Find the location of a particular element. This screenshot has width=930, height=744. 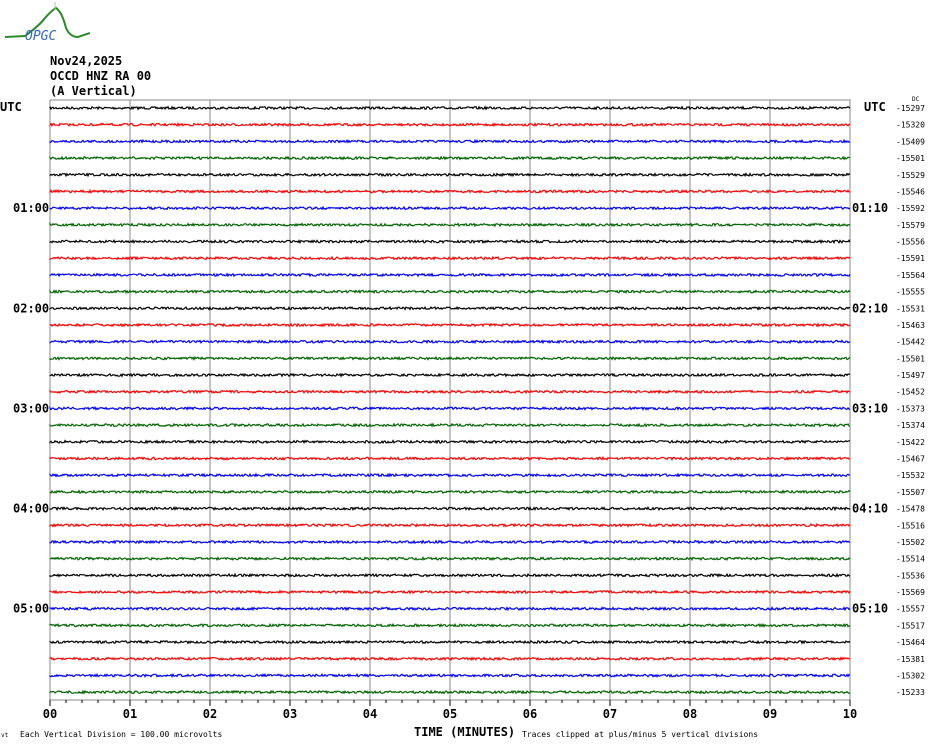

dc-offset-label: -15529 is located at coordinates (910, 175).